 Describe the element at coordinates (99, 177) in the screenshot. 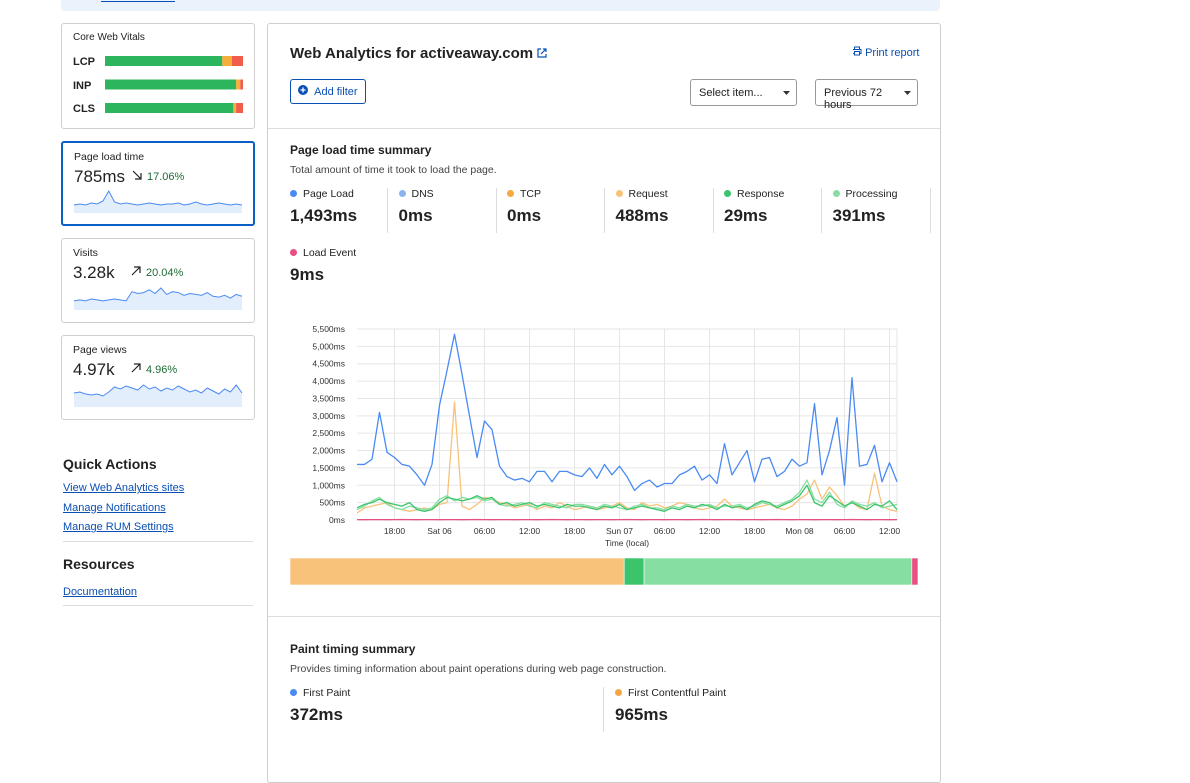

I see `card-value: 785ms` at that location.